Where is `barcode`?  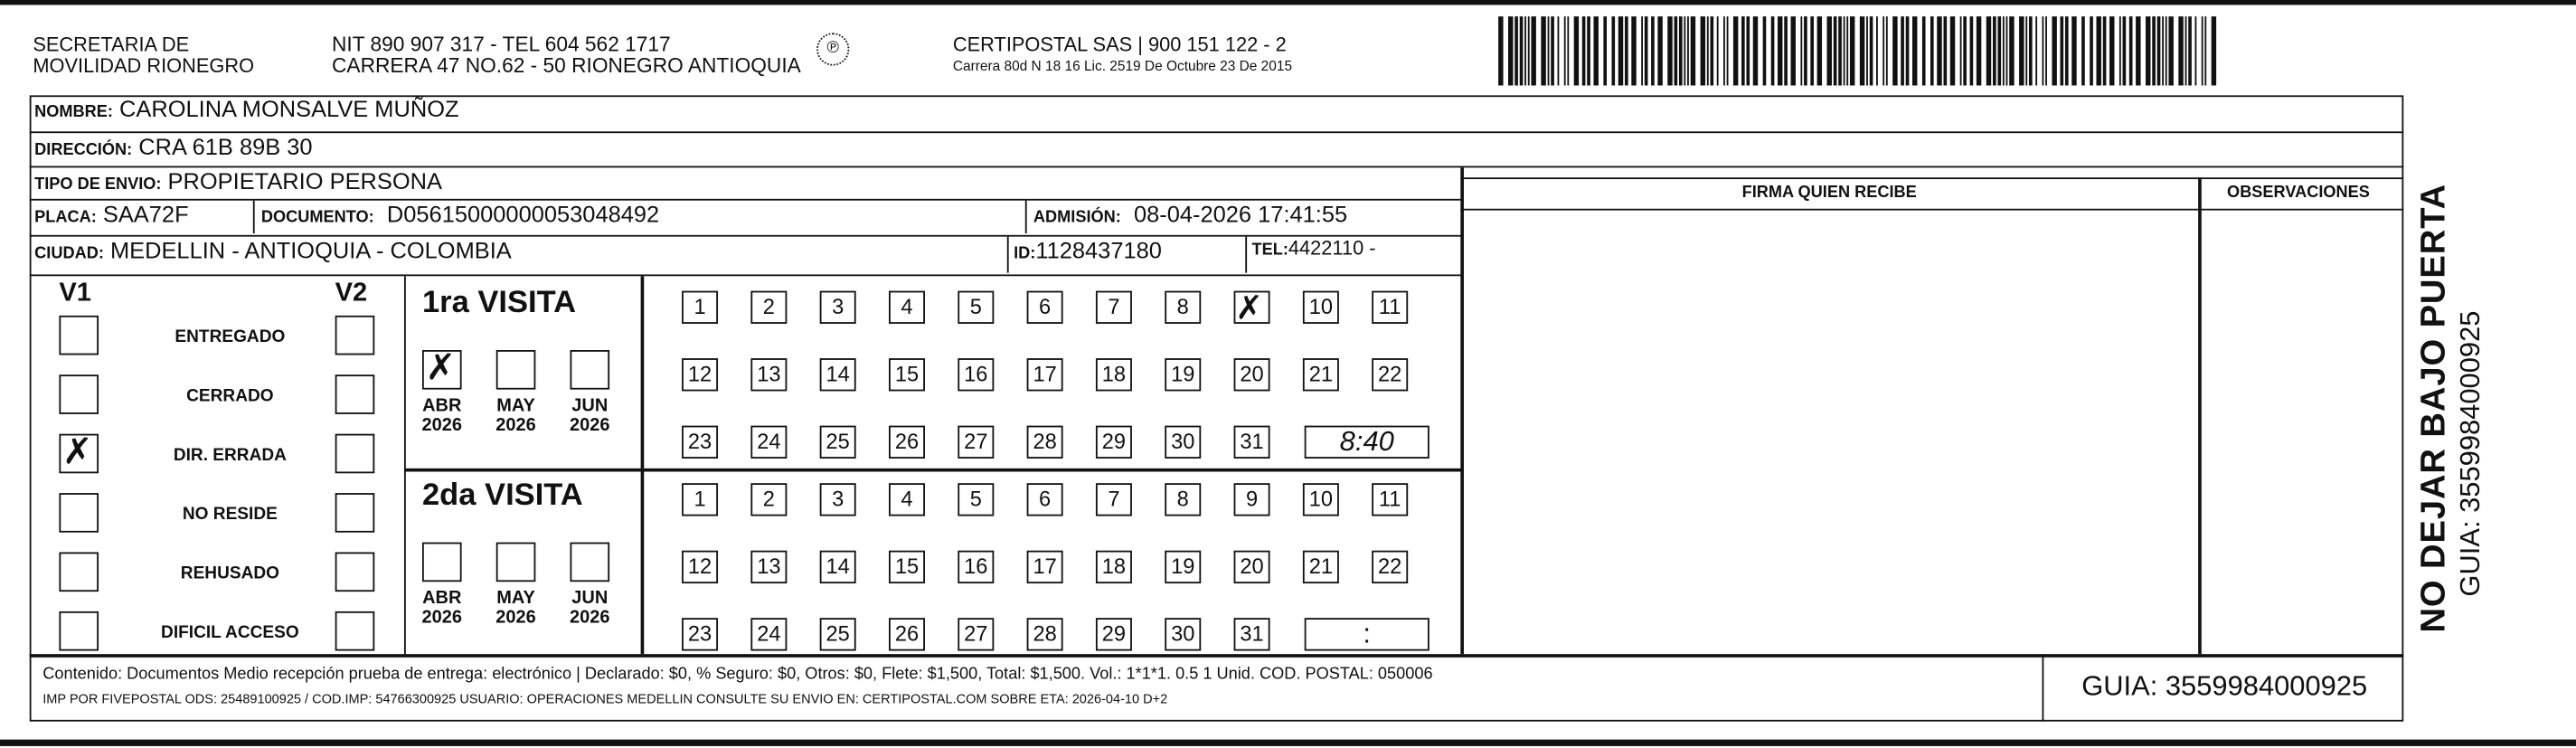 barcode is located at coordinates (1859, 51).